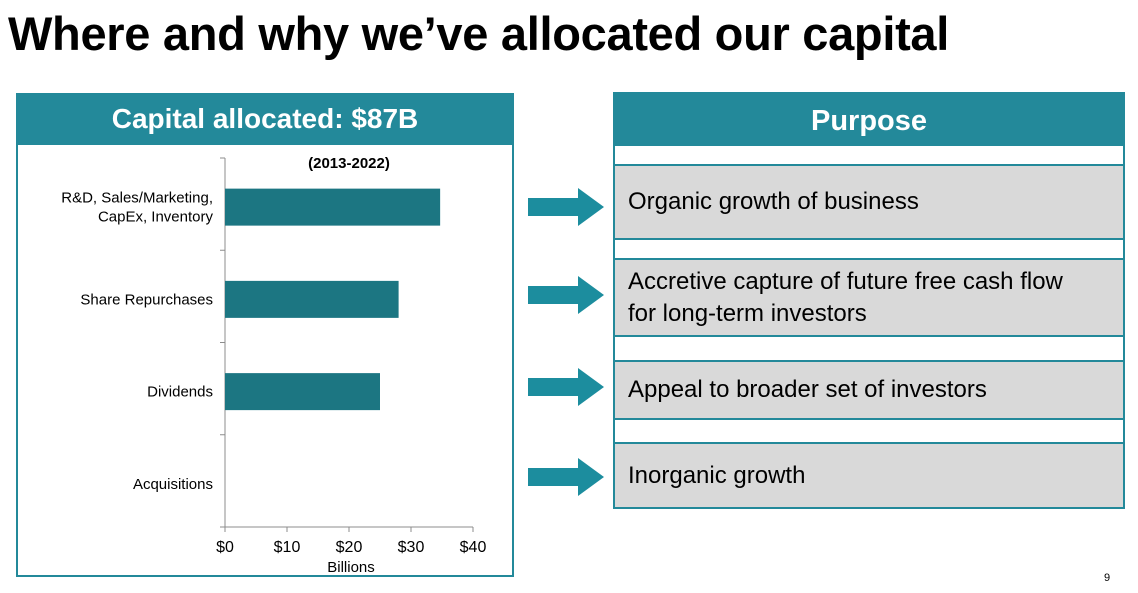  I want to click on purpose-item-text: Organic growth of business, so click(773, 201).